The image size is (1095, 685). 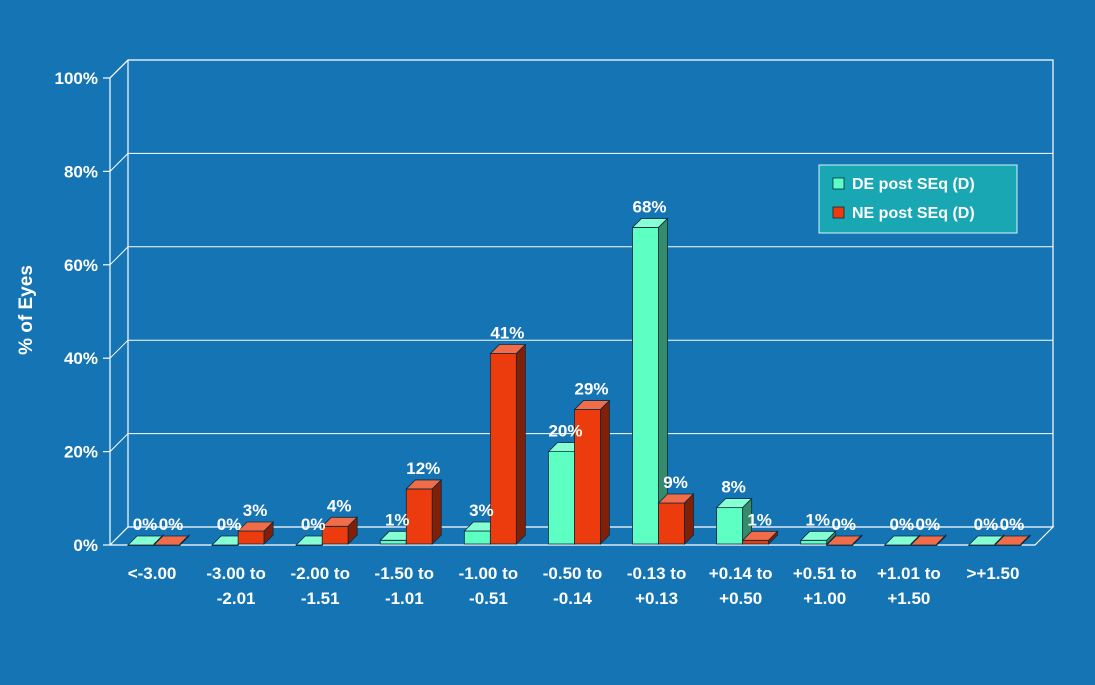 What do you see at coordinates (26, 310) in the screenshot?
I see `y-axis-title: % of Eyes` at bounding box center [26, 310].